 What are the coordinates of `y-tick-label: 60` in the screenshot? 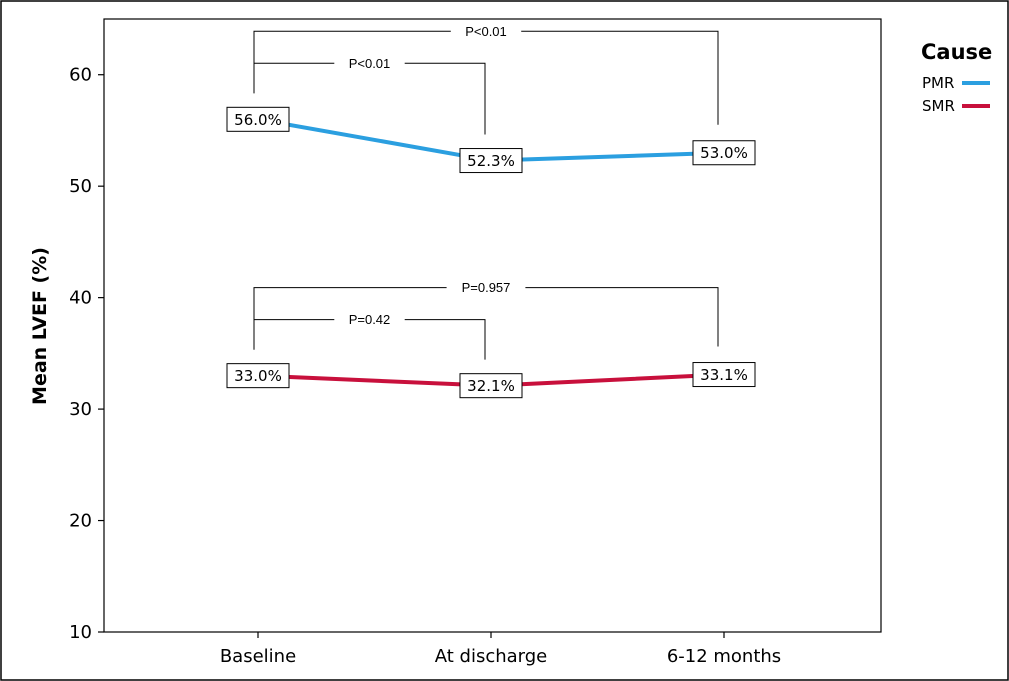 It's located at (80, 75).